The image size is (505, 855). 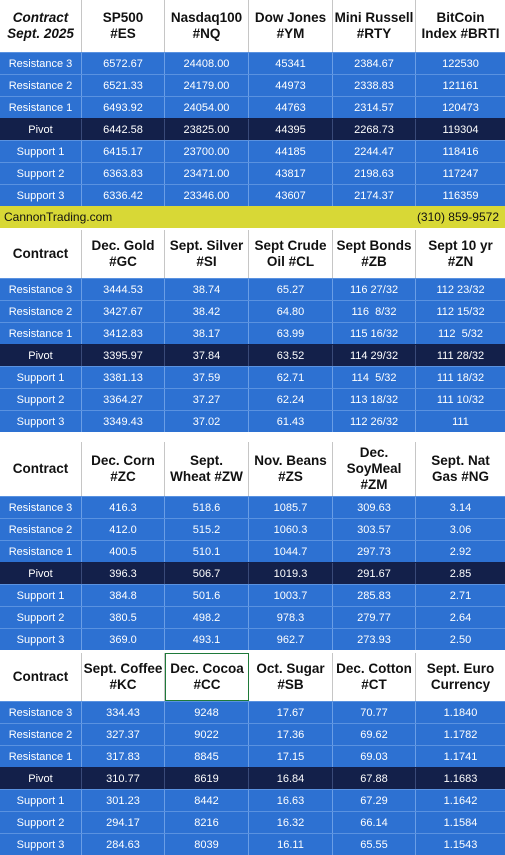 I want to click on header-line: Sept. 2025, so click(x=40, y=33).